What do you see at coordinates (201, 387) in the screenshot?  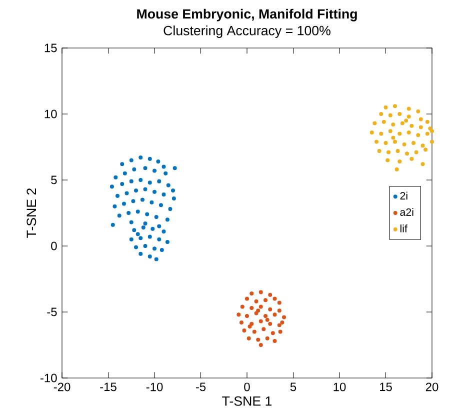 I see `x-tick-label: -5` at bounding box center [201, 387].